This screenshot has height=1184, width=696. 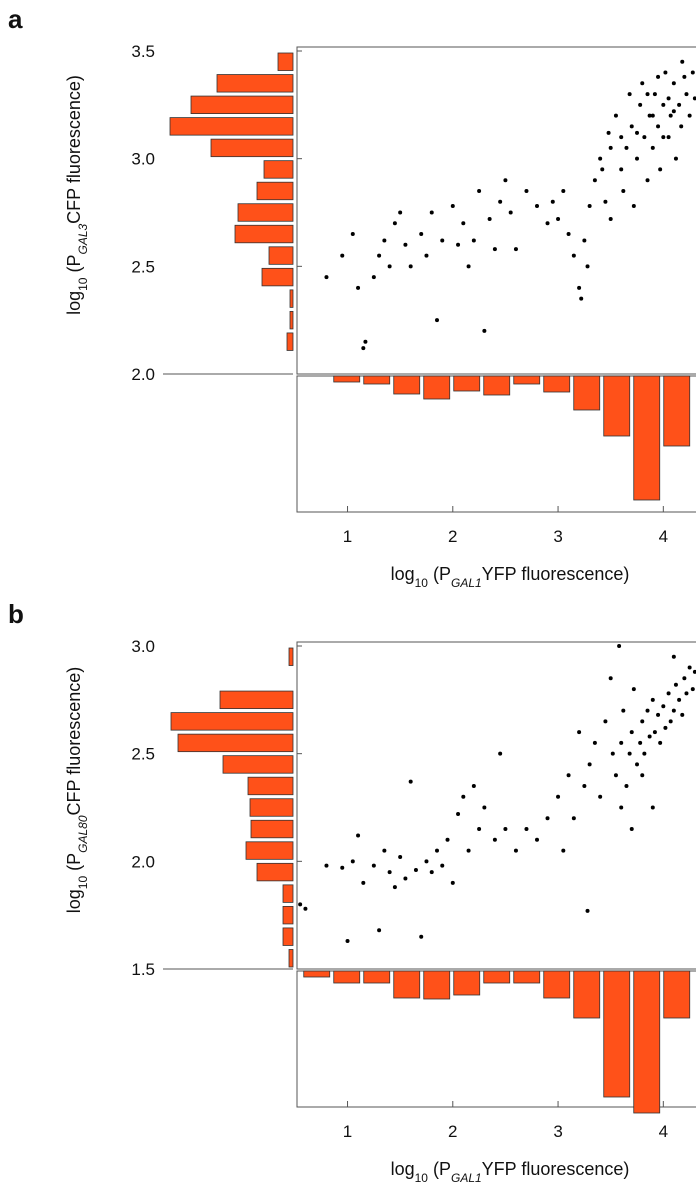 I want to click on axis-label: log10 (PGAL80CFP fluorescence), so click(x=77, y=790).